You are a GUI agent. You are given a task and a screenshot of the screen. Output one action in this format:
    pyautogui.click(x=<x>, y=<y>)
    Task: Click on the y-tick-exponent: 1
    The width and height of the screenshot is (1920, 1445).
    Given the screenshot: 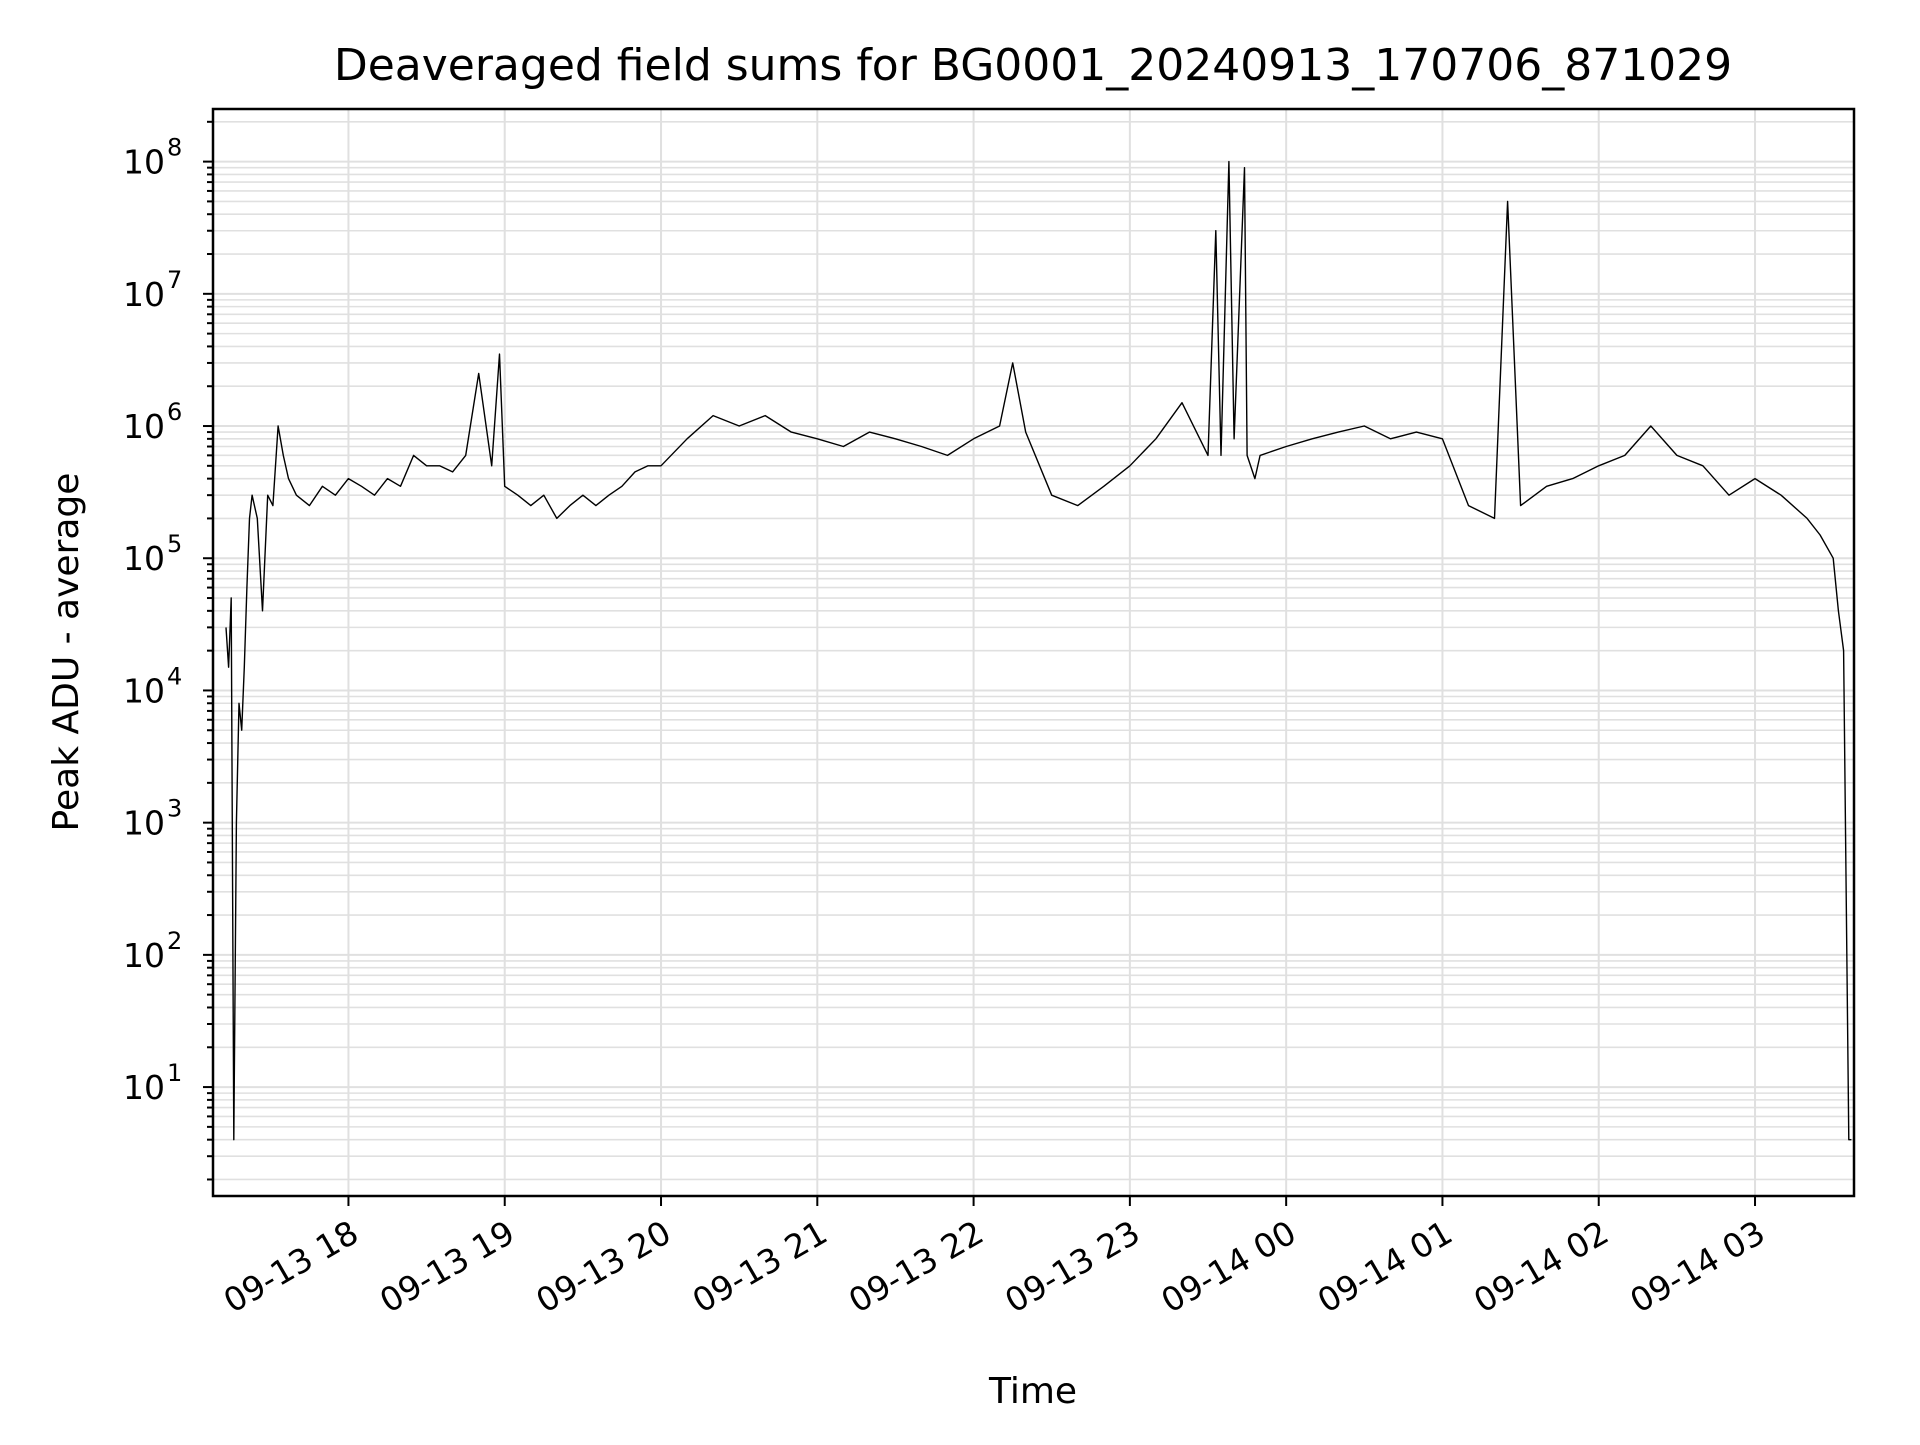 What is the action you would take?
    pyautogui.click(x=174, y=1073)
    